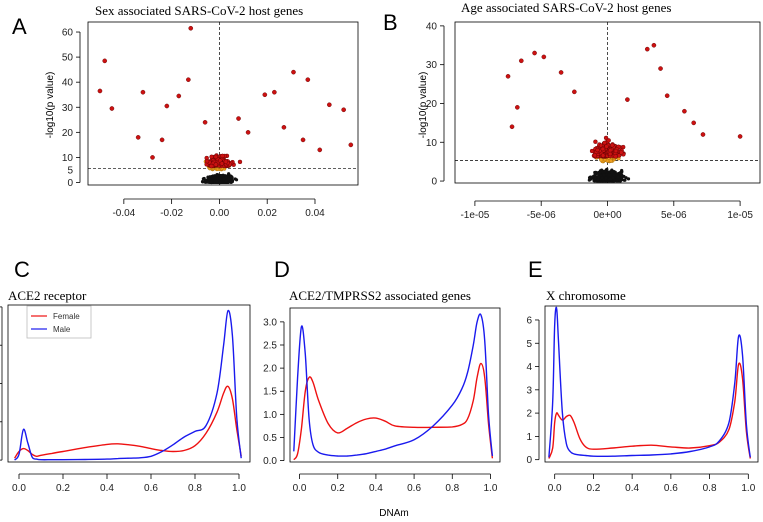  I want to click on panel-letter-c: C, so click(22, 269).